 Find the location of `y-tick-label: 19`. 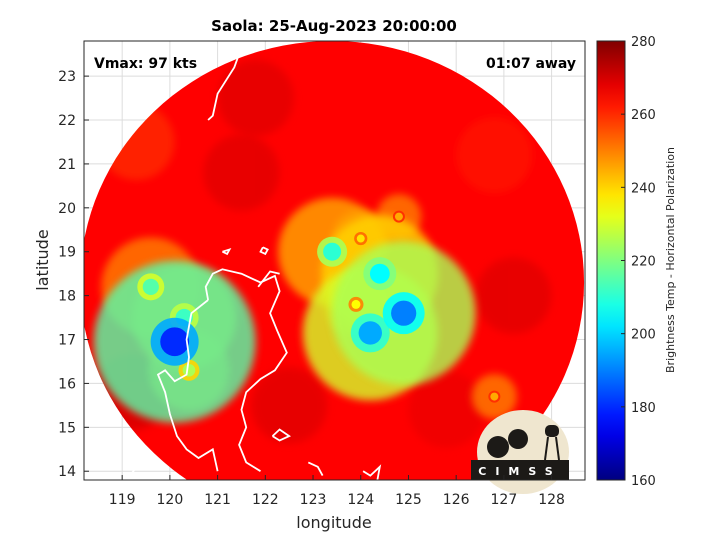

y-tick-label: 19 is located at coordinates (67, 253).